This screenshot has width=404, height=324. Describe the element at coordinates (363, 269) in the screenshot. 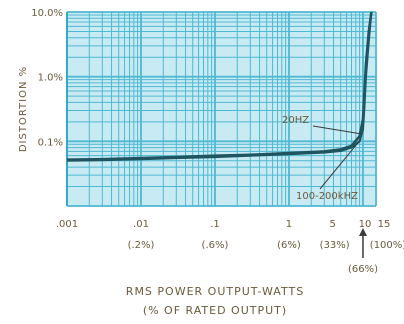

I see `marker-percent-label: (66%)` at that location.